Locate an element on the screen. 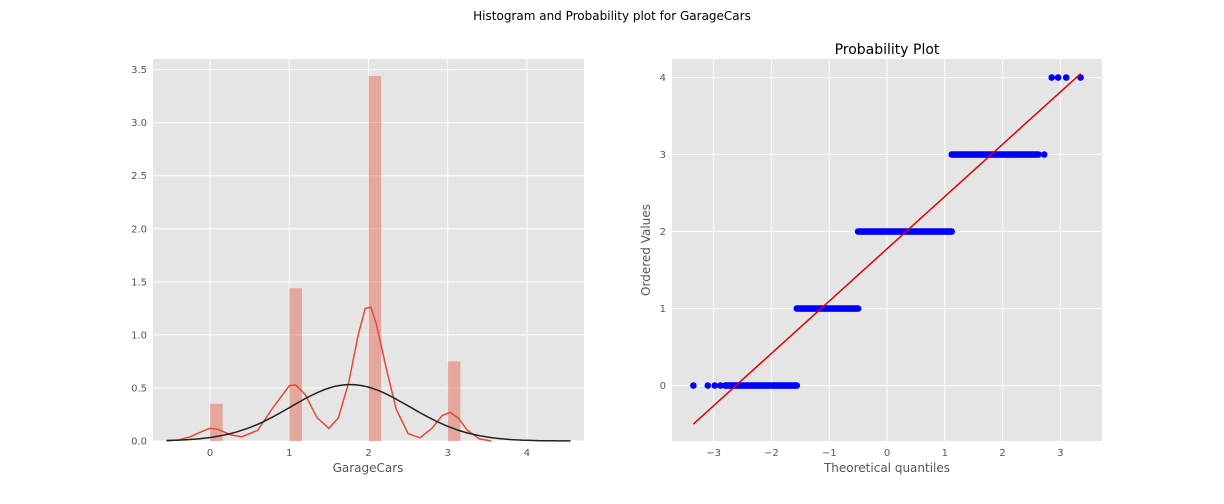 This screenshot has width=1224, height=504. histogram-y-tick-label: 2.5 is located at coordinates (139, 176).